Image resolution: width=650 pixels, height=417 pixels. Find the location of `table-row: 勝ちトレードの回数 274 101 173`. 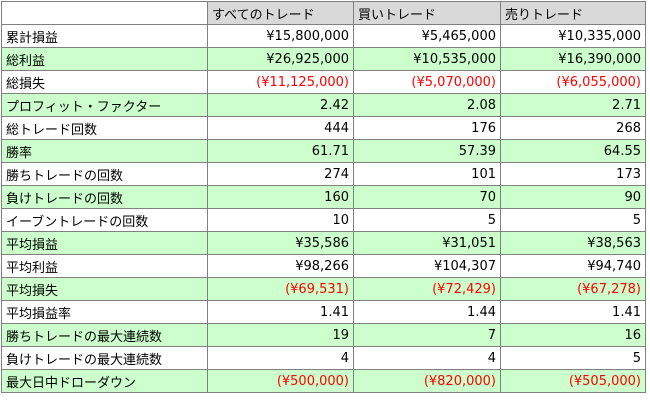

table-row: 勝ちトレードの回数 274 101 173 is located at coordinates (323, 174).